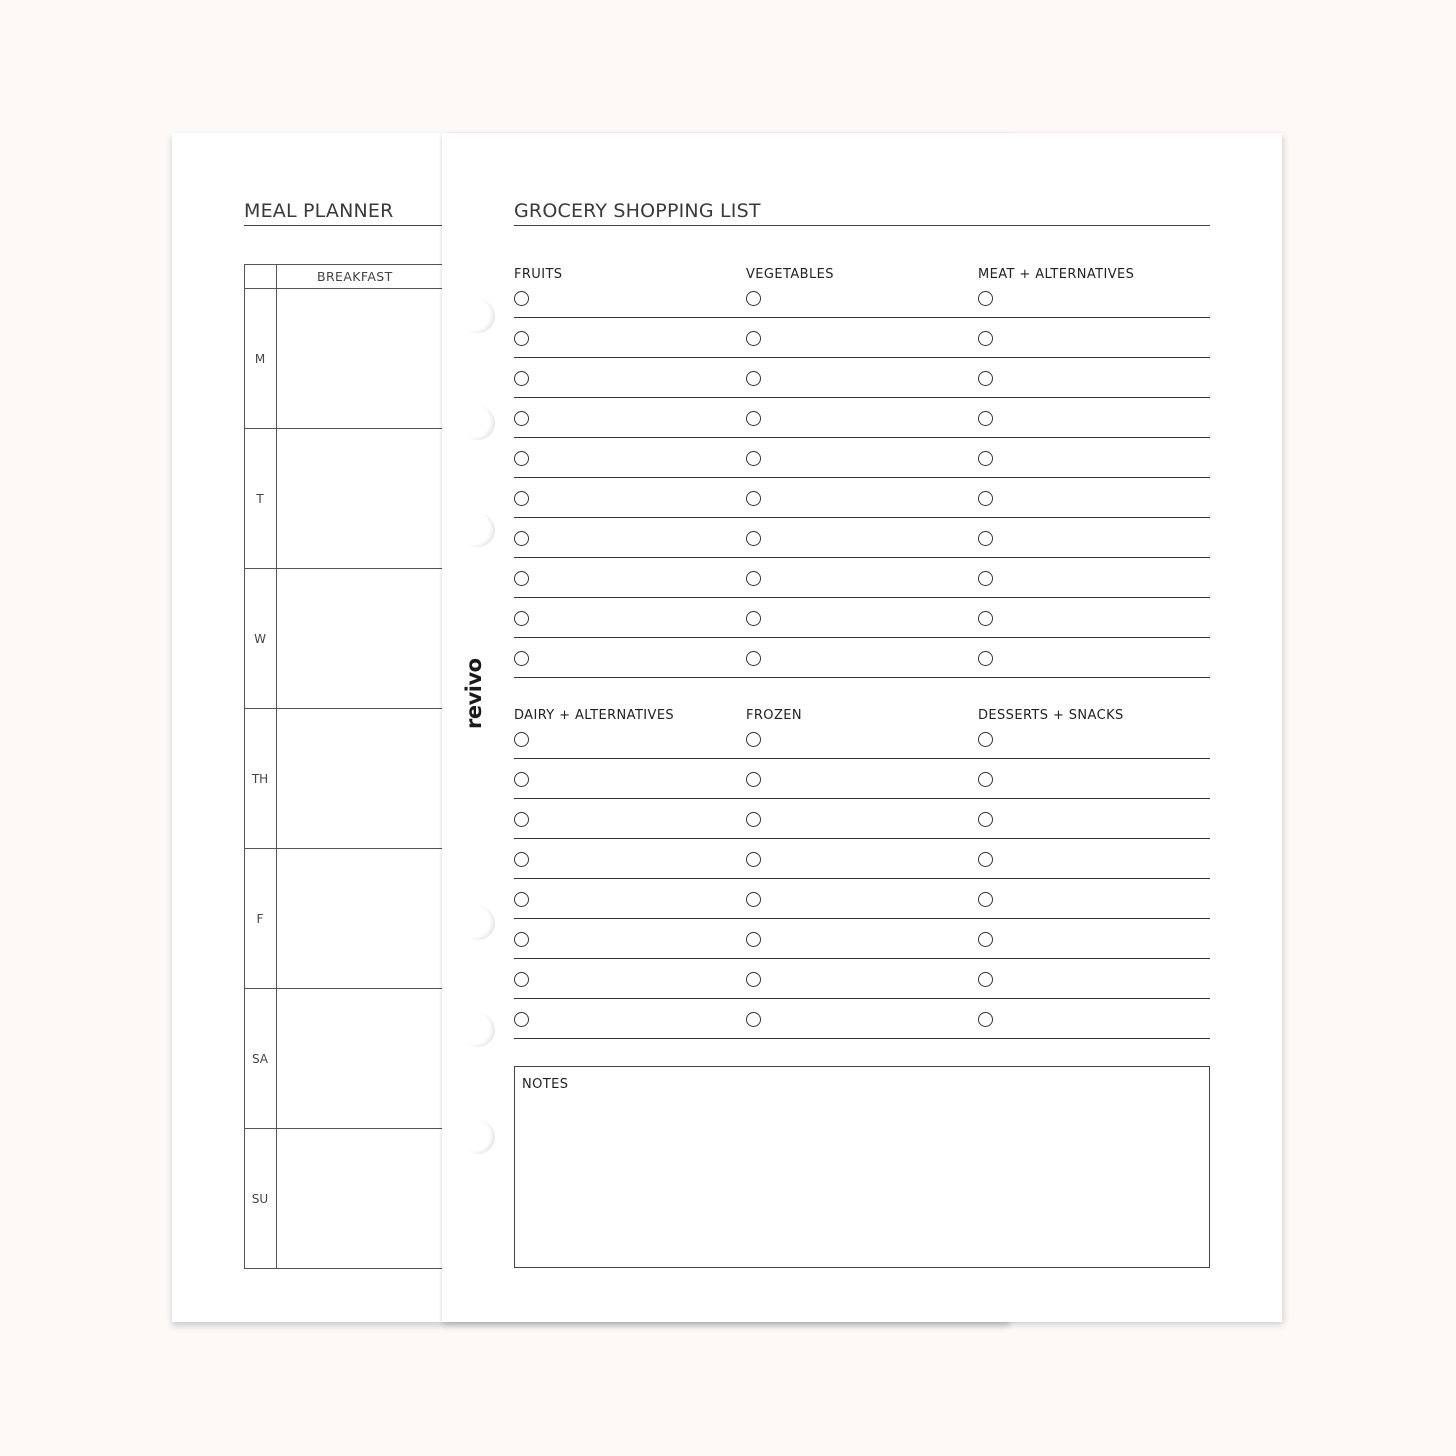 The width and height of the screenshot is (1456, 1456). Describe the element at coordinates (343, 225) in the screenshot. I see `title-underline` at that location.